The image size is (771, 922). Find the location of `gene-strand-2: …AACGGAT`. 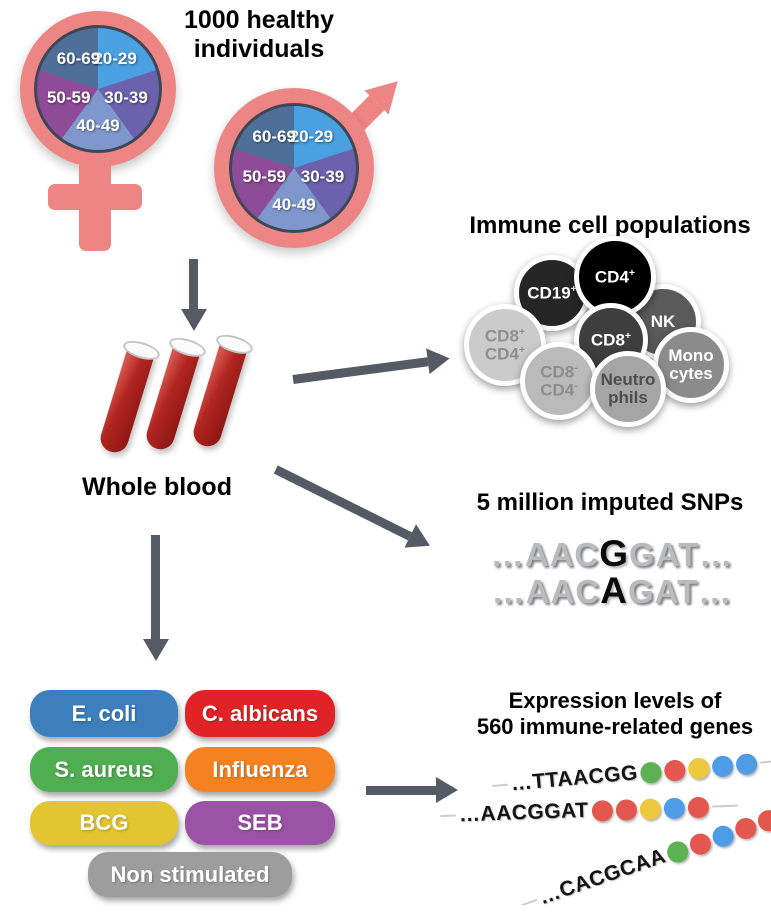

gene-strand-2: …AACGGAT is located at coordinates (588, 811).